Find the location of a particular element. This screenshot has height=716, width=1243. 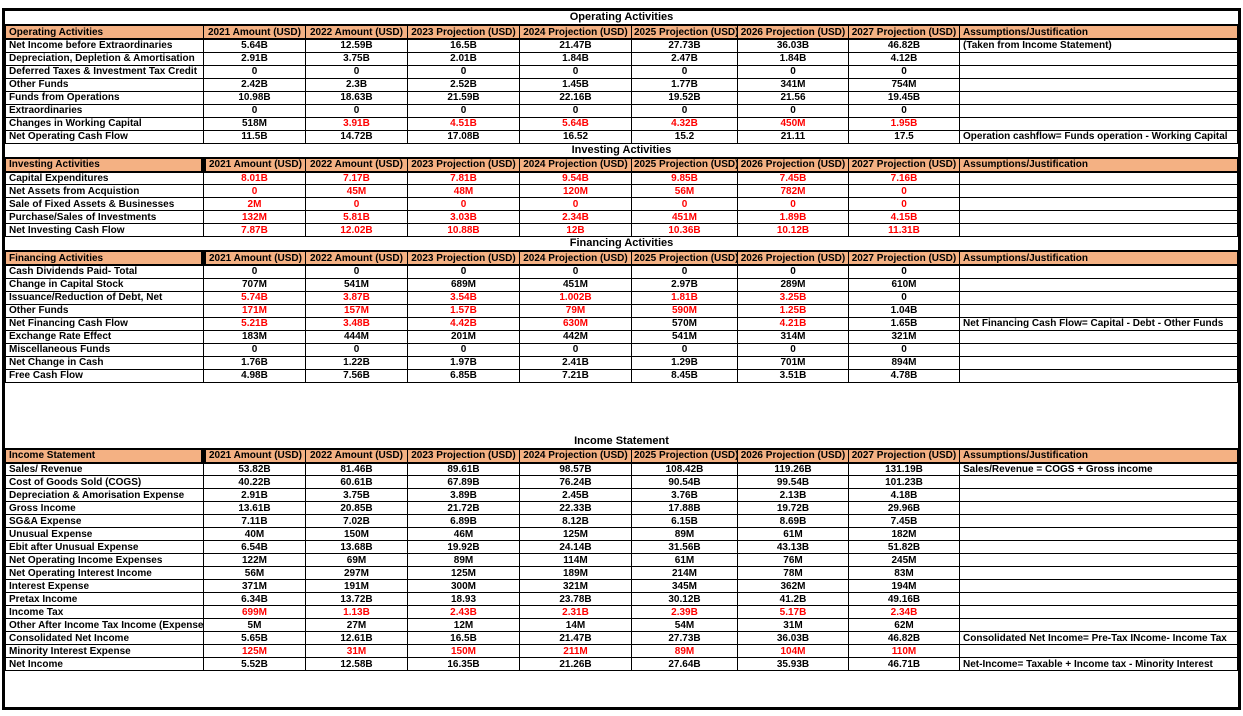

value-cell: 24.14B is located at coordinates (575, 547).